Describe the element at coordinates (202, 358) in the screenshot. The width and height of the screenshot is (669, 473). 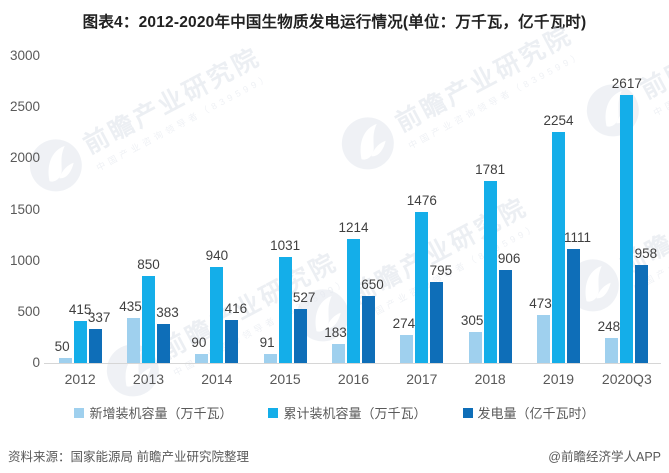
I see `bar-2014-s0` at that location.